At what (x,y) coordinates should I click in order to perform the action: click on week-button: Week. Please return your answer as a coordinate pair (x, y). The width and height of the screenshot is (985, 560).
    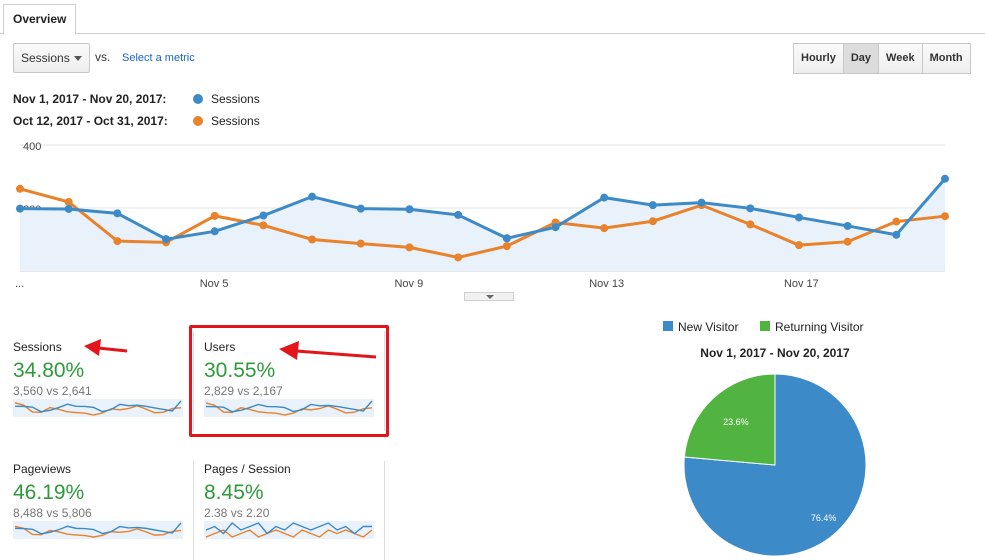
    Looking at the image, I should click on (900, 58).